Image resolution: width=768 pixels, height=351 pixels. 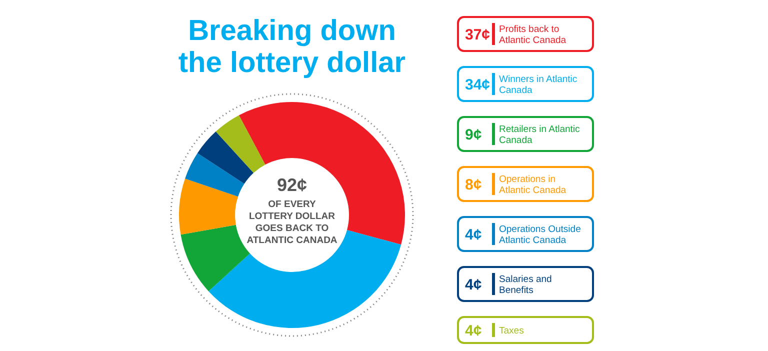 What do you see at coordinates (525, 285) in the screenshot?
I see `legend-label: Salaries and Benefits` at bounding box center [525, 285].